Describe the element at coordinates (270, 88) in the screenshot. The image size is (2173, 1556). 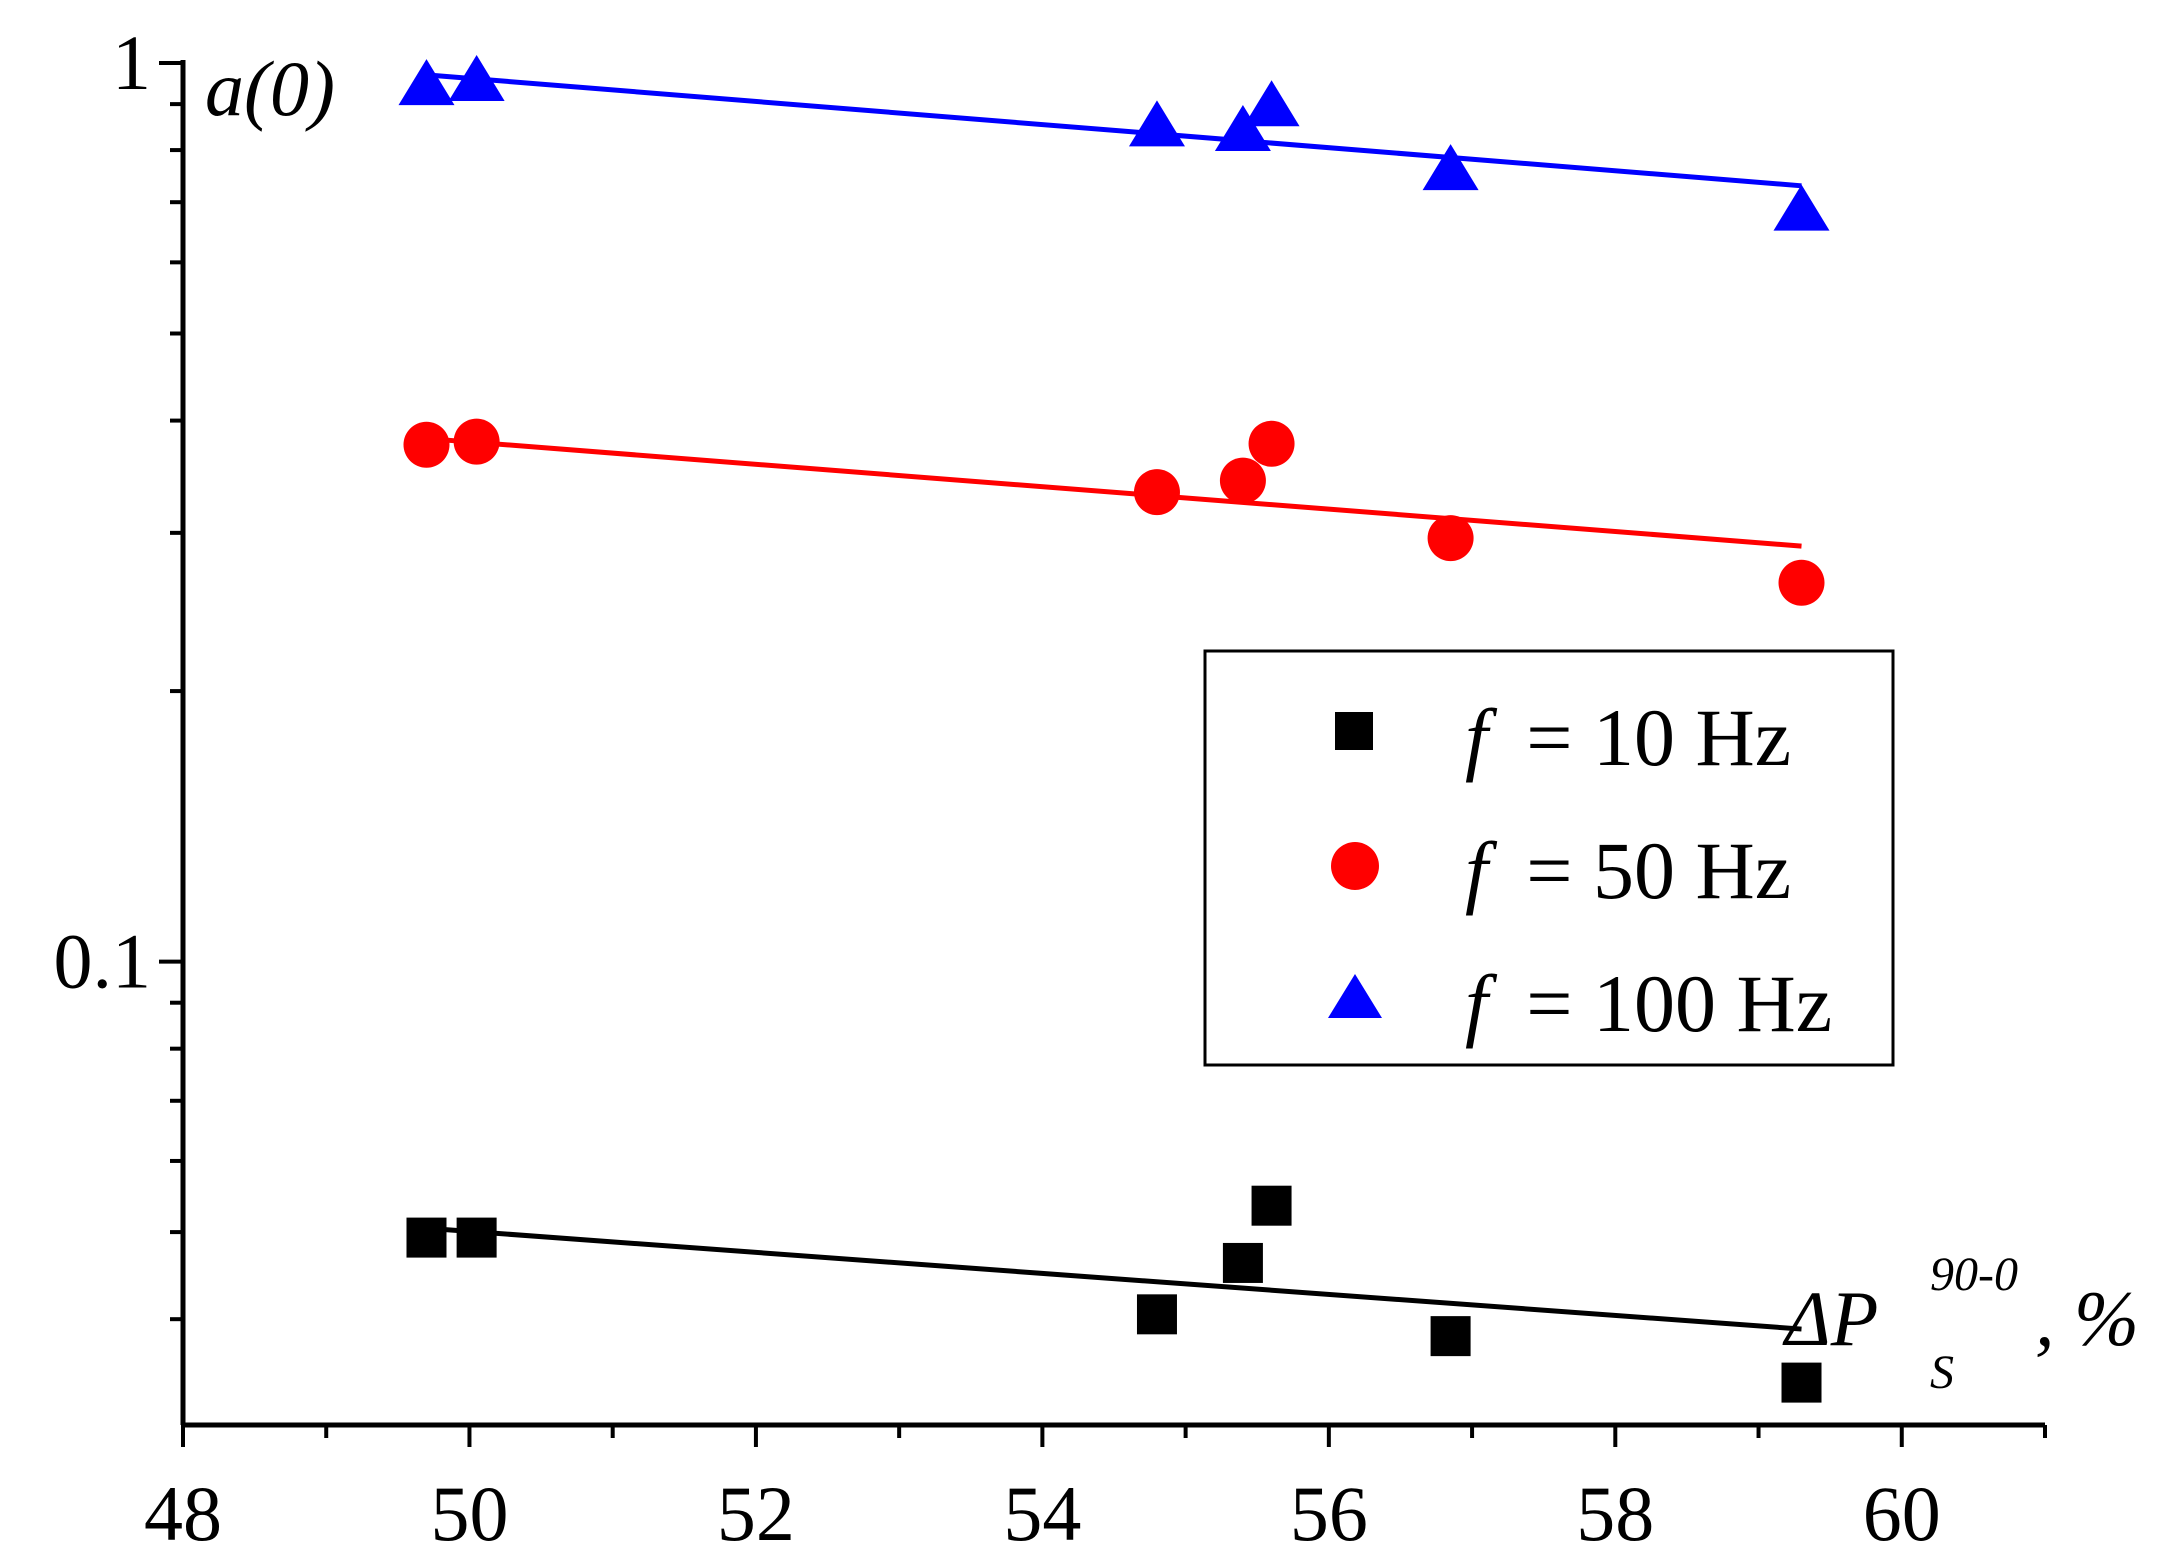
I see `y-axis-title: a(0)` at that location.